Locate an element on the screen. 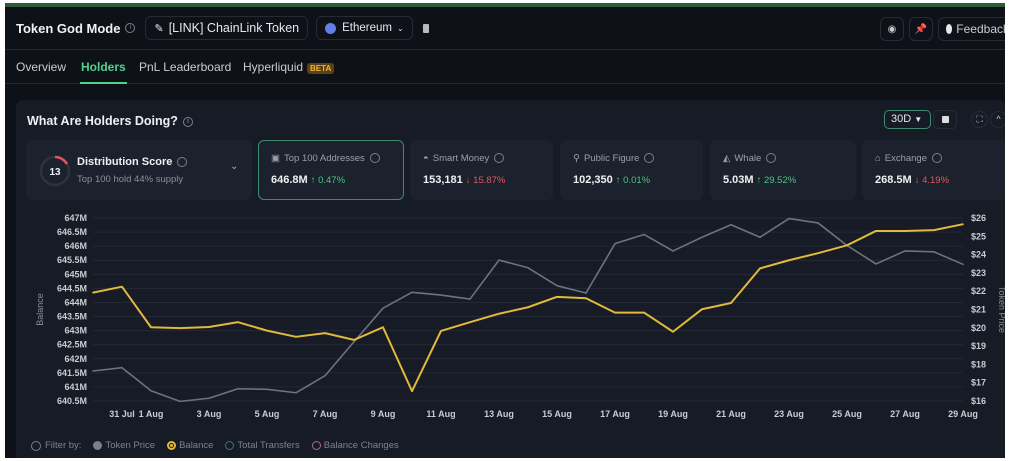 The width and height of the screenshot is (1024, 461). card-label: ⚲ Public Figure is located at coordinates (614, 158).